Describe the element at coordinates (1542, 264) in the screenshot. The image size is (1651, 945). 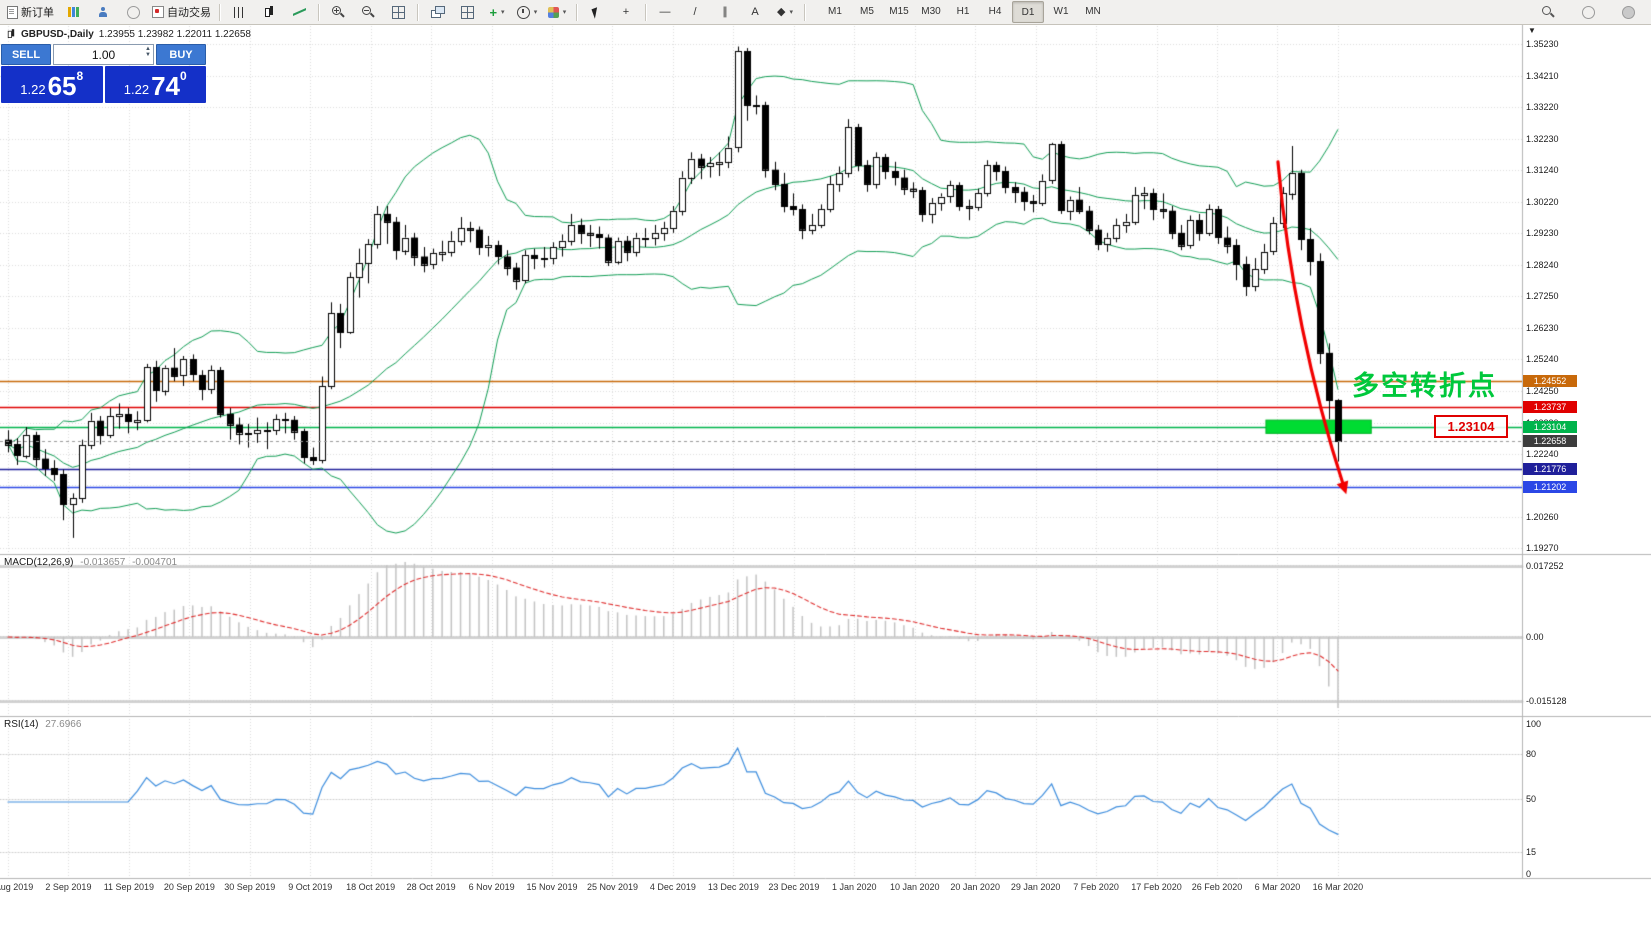
I see `price-axis-tick: 1.28240` at that location.